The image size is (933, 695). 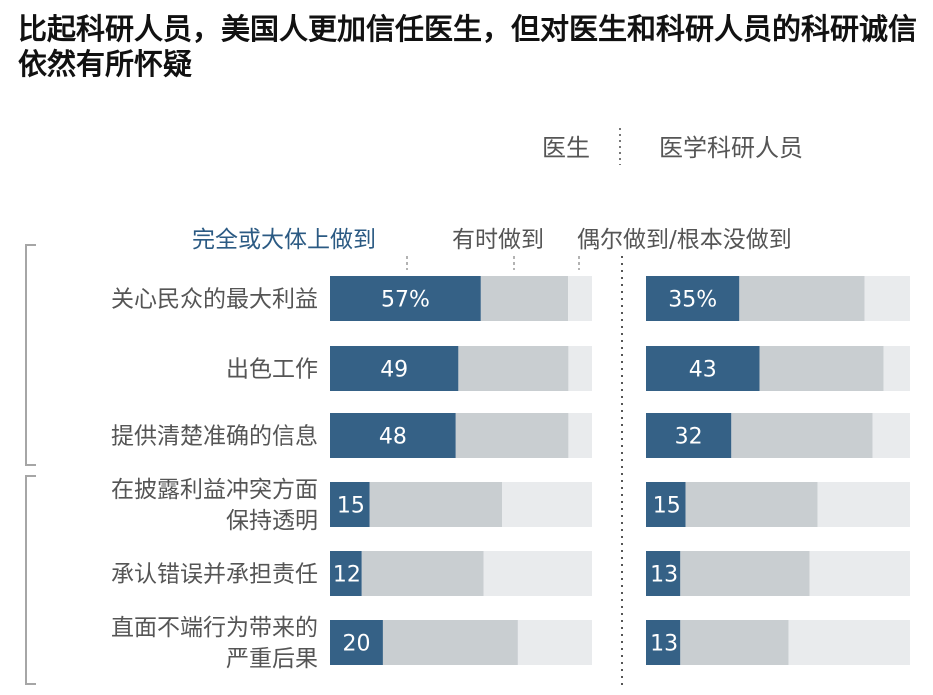 What do you see at coordinates (284, 240) in the screenshot?
I see `legend-fully: 完全或大体上做到` at bounding box center [284, 240].